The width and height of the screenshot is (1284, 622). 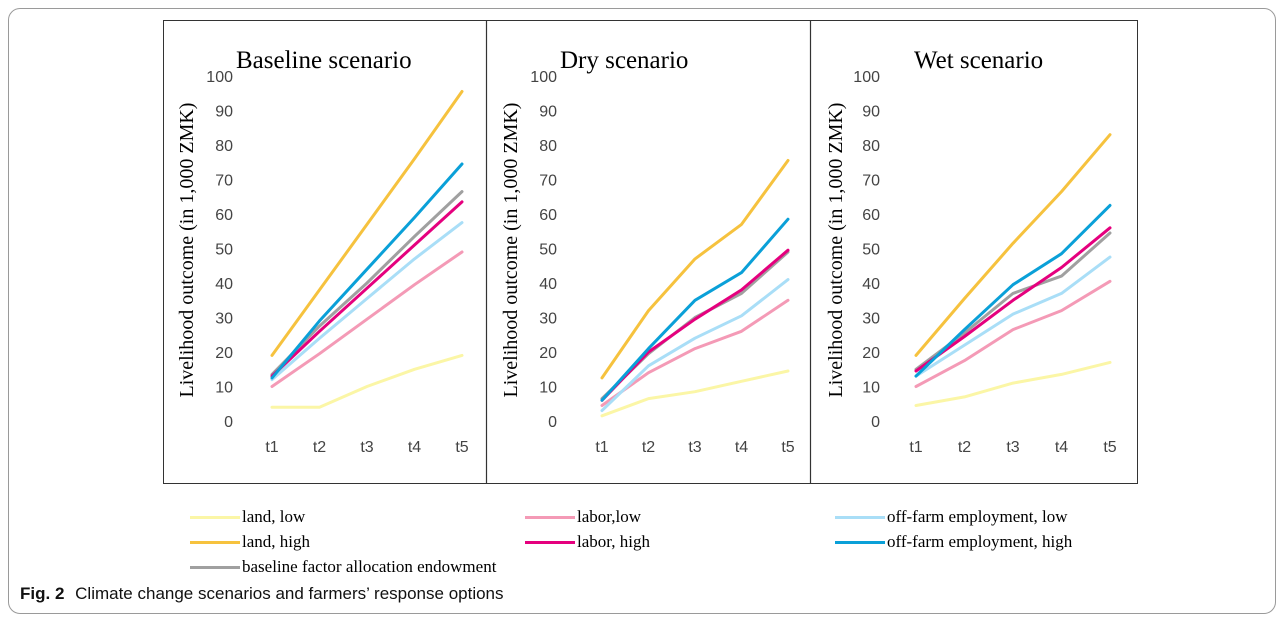 I want to click on legend-item: land, low, so click(x=247, y=517).